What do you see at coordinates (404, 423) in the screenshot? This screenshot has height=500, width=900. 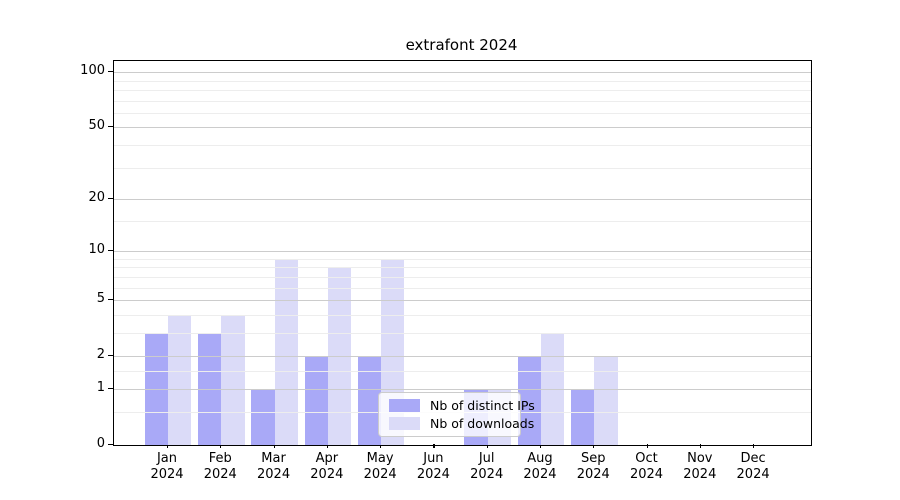 I see `legend-swatch-downloads-icon` at bounding box center [404, 423].